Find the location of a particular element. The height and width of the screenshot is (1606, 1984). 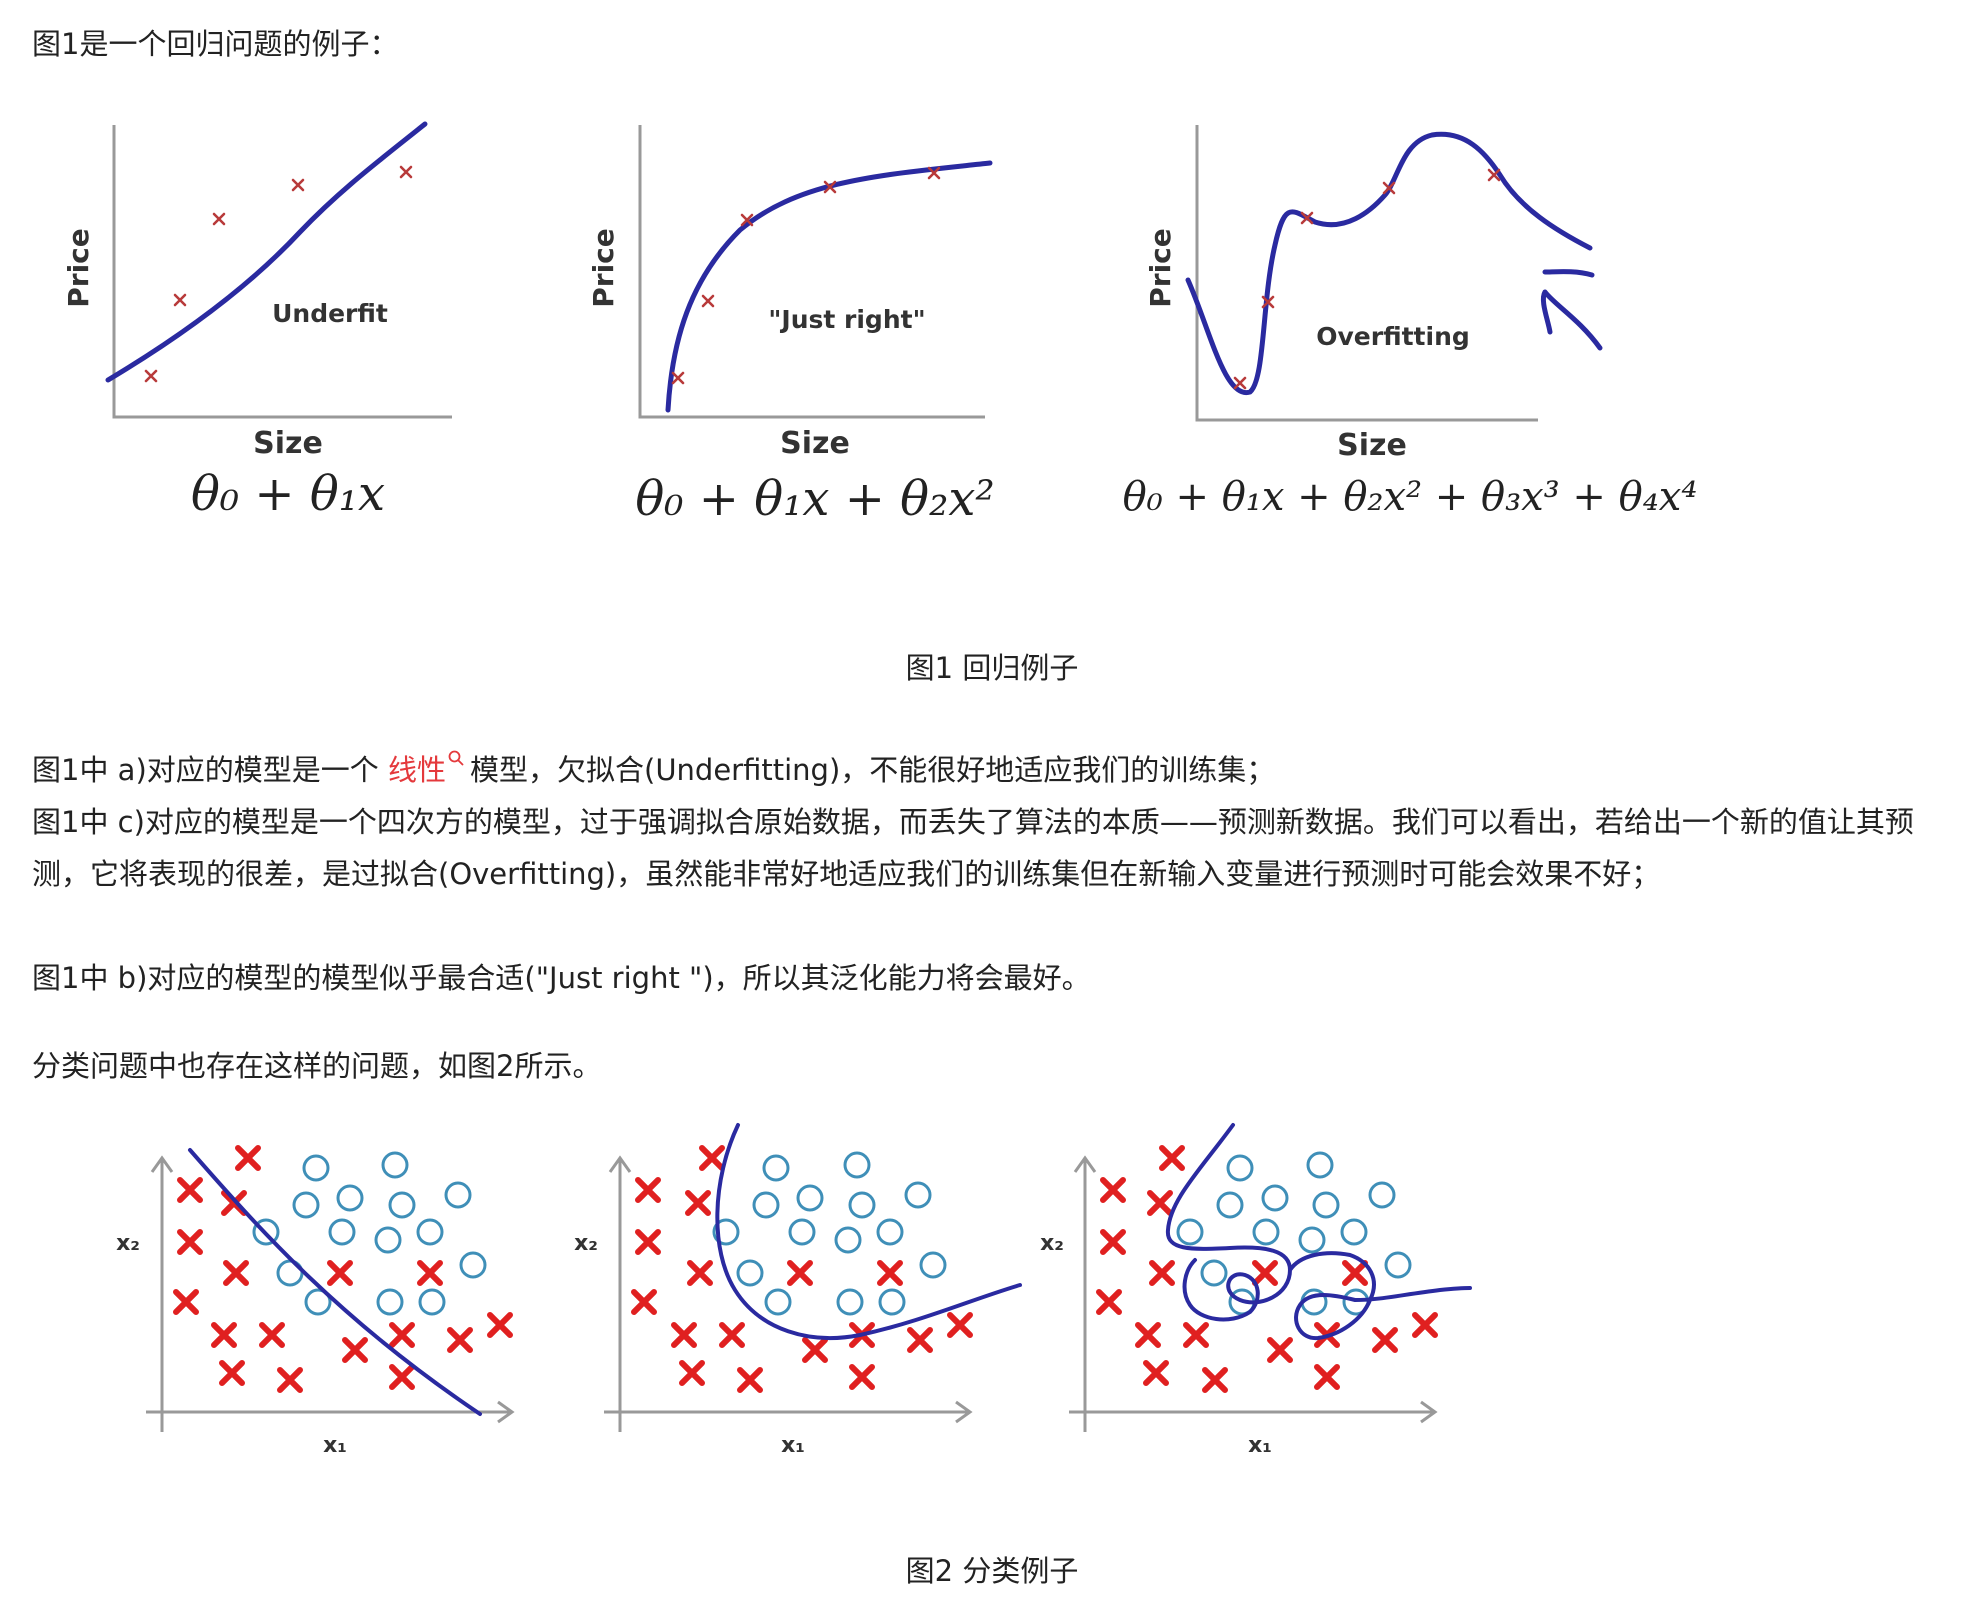

just-right-curve is located at coordinates (829, 286).